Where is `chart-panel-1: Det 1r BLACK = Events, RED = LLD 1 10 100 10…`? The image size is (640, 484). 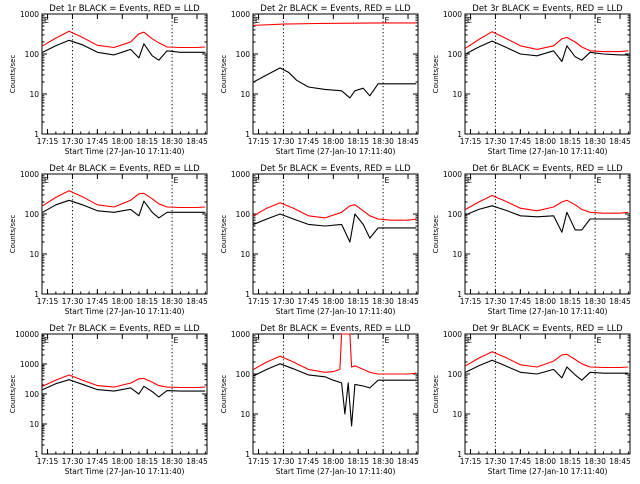
chart-panel-1: Det 1r BLACK = Events, RED = LLD 1 10 100 10… is located at coordinates (108, 80).